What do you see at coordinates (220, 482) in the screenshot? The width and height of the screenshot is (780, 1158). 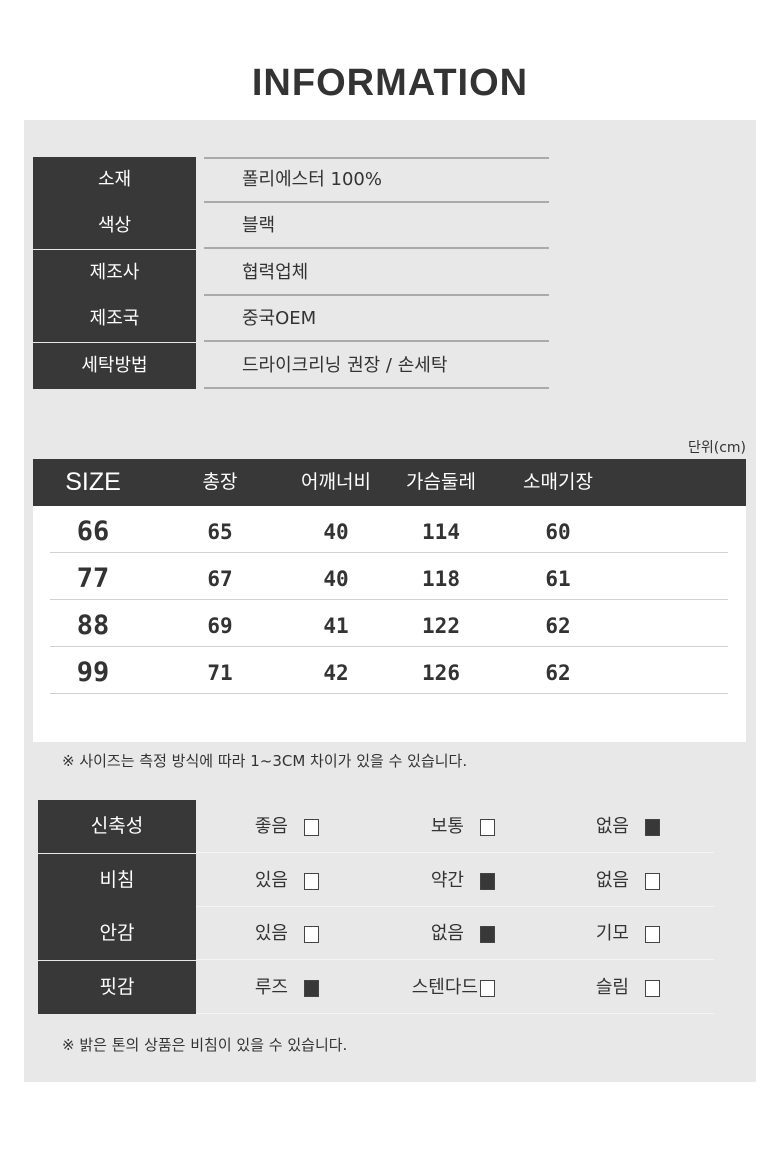 I see `column-header: 총장` at bounding box center [220, 482].